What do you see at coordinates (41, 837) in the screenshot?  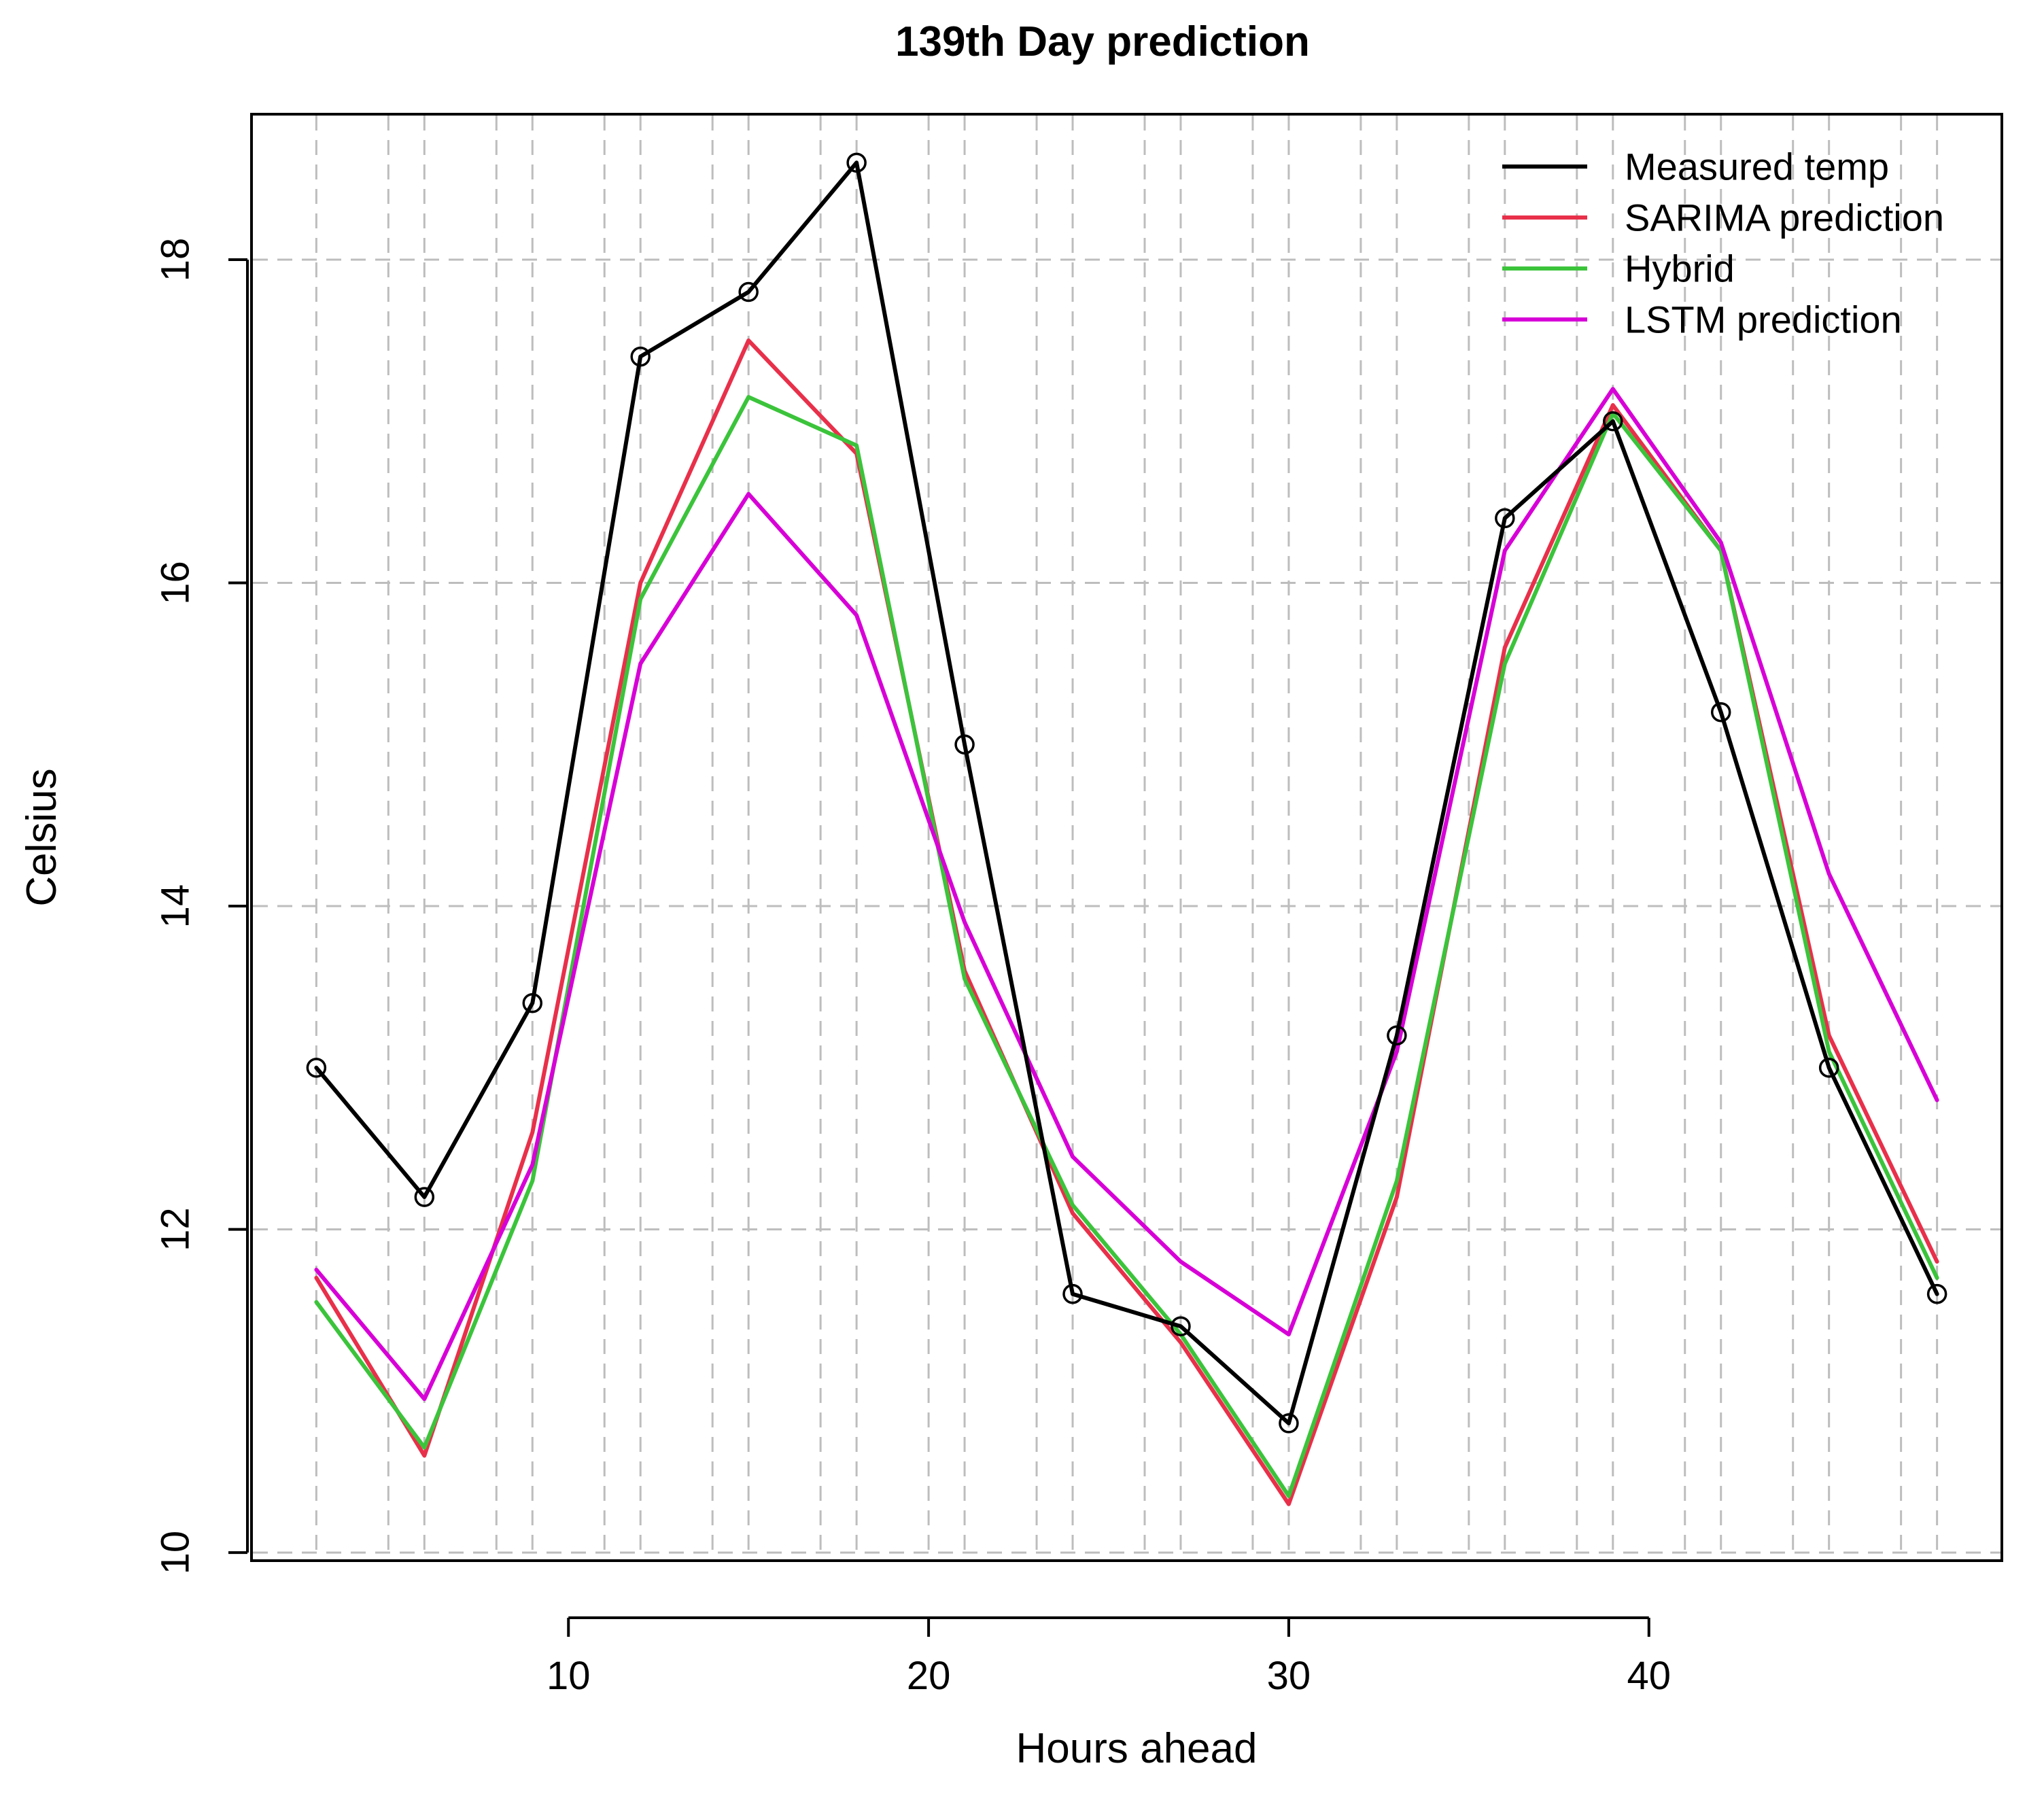 I see `y-axis-label: Celsius` at bounding box center [41, 837].